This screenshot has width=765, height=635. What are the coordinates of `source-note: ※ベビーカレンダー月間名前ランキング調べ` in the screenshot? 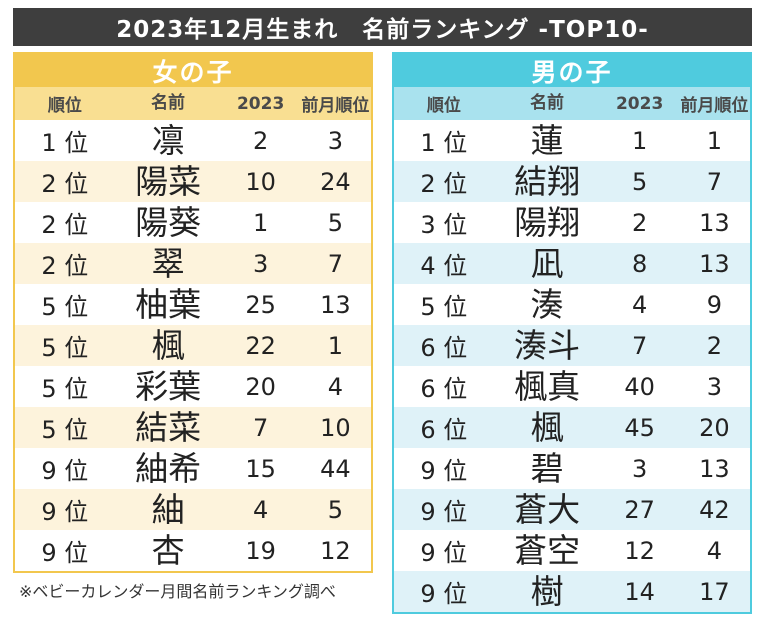 It's located at (177, 591).